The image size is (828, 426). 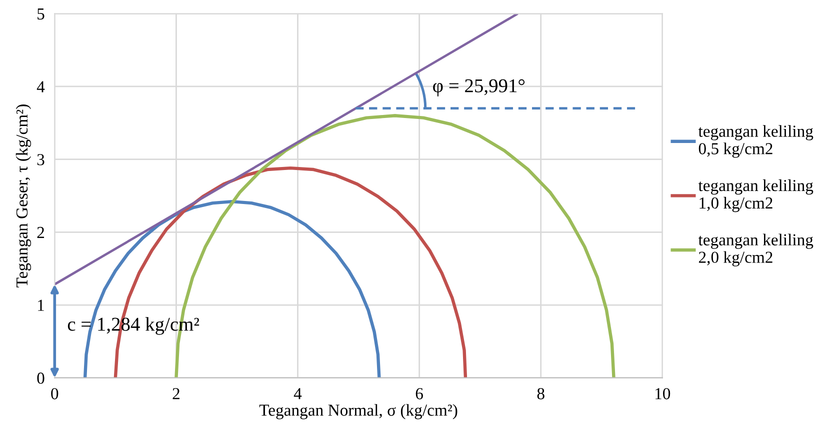 What do you see at coordinates (419, 394) in the screenshot?
I see `x-tick-label: 6` at bounding box center [419, 394].